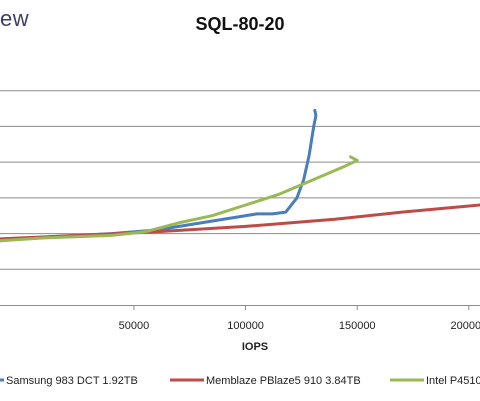 The height and width of the screenshot is (401, 480). I want to click on legend-entry: Samsung 983 DCT 1.92TB, so click(72, 381).